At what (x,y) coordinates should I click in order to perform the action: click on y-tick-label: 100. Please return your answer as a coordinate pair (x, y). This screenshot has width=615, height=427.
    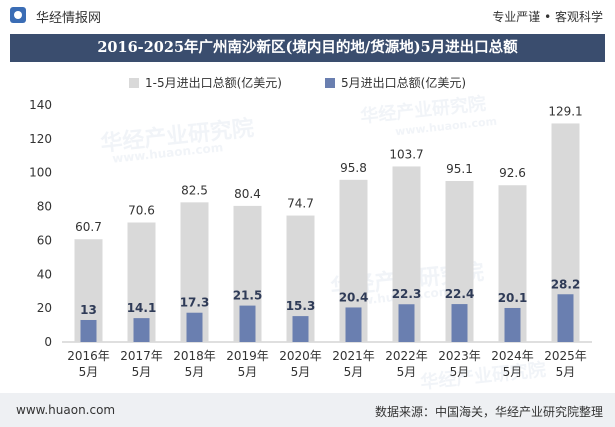
    Looking at the image, I should click on (40, 173).